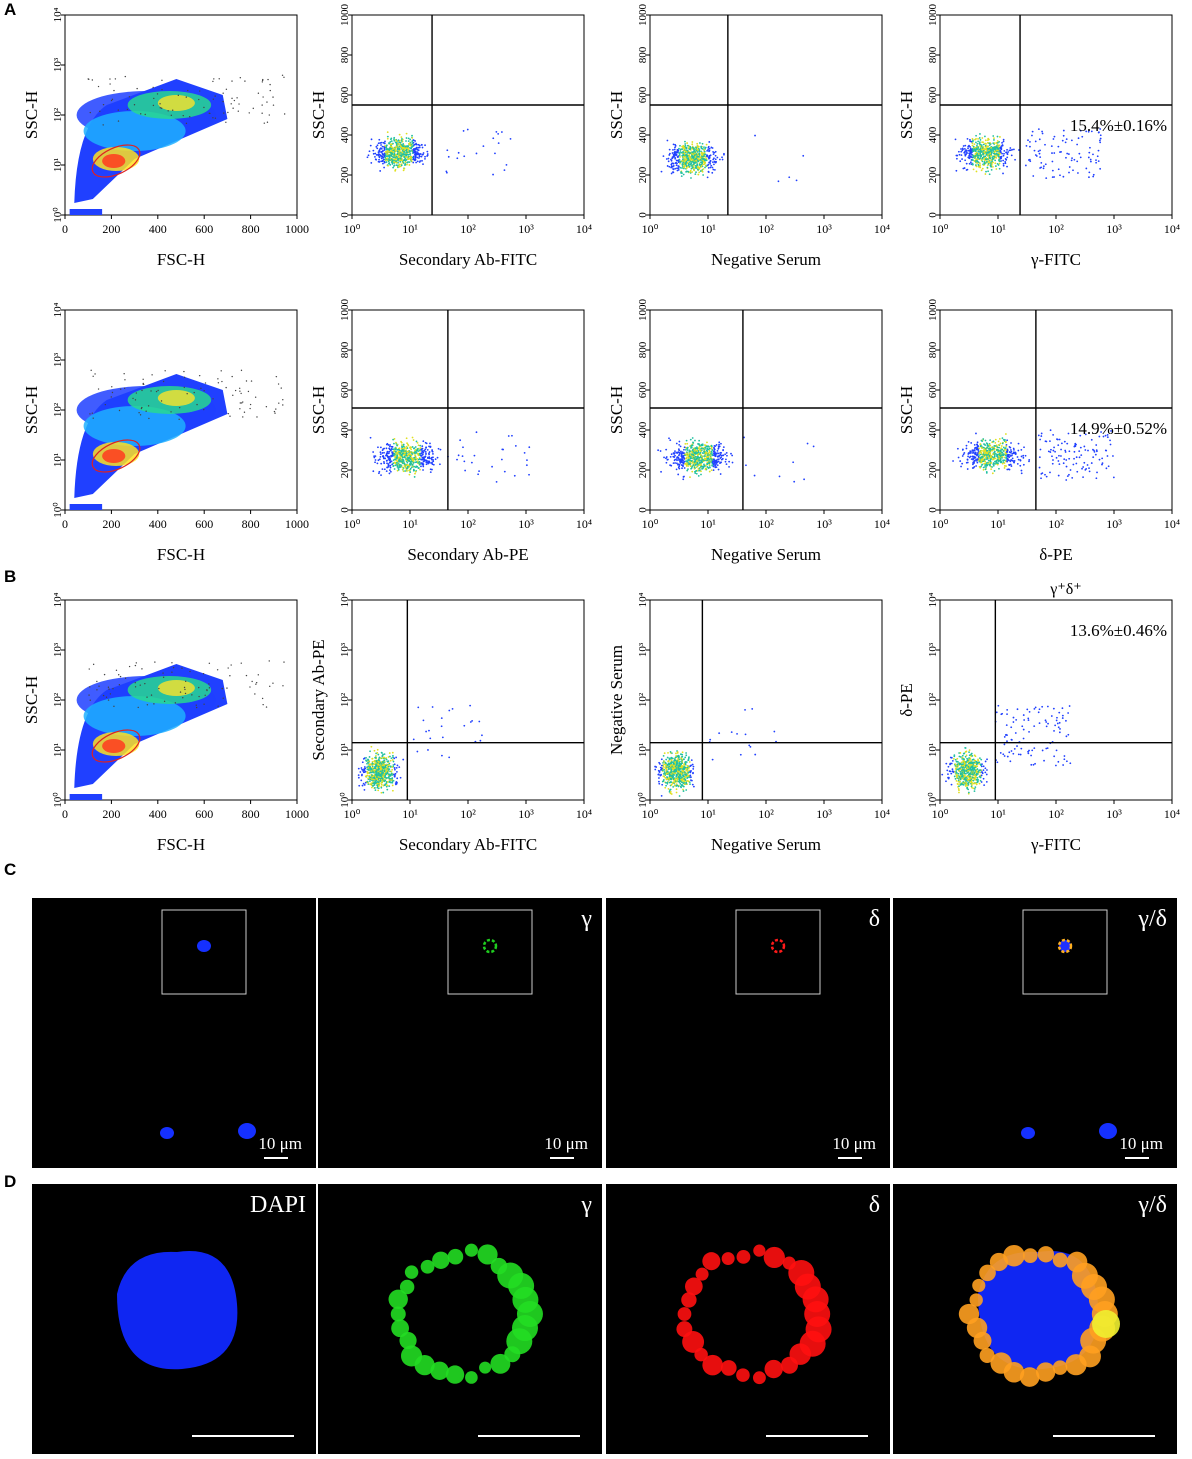 This screenshot has width=1192, height=1459. I want to click on x-tick-label: 0, so click(65, 524).